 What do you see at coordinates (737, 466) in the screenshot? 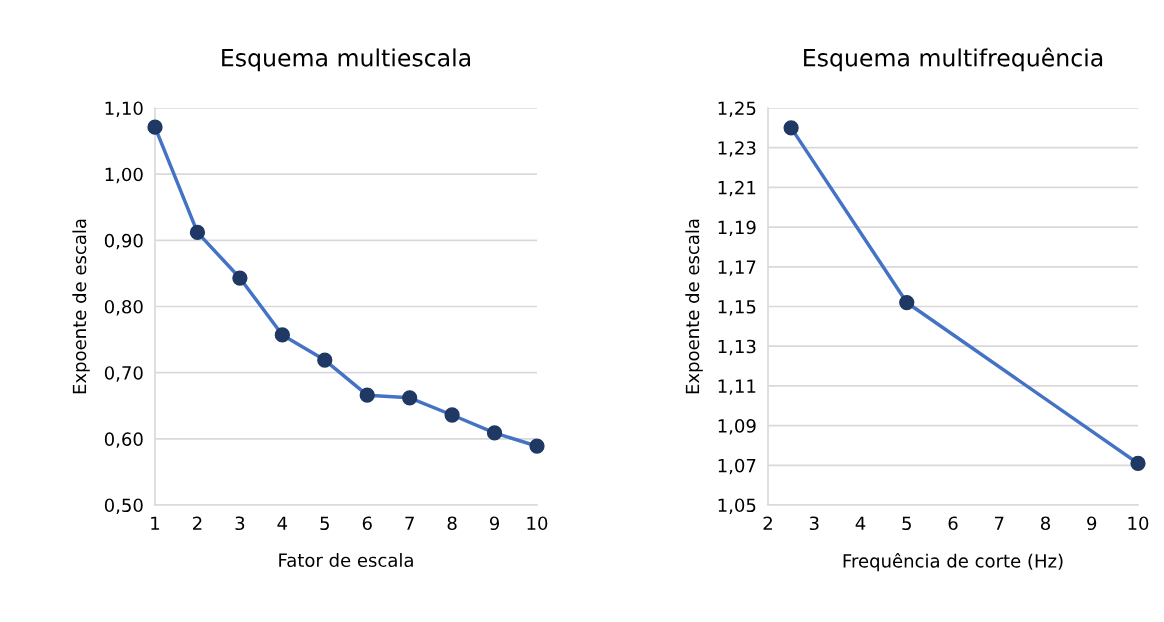
I see `y-tick-label: 1,07` at bounding box center [737, 466].